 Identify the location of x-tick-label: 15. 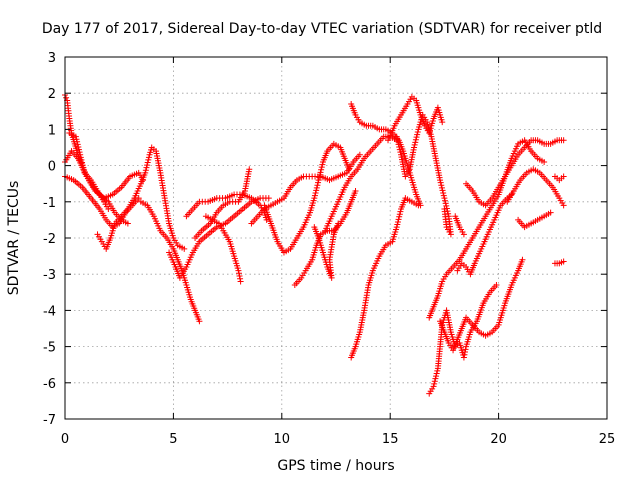
(390, 439).